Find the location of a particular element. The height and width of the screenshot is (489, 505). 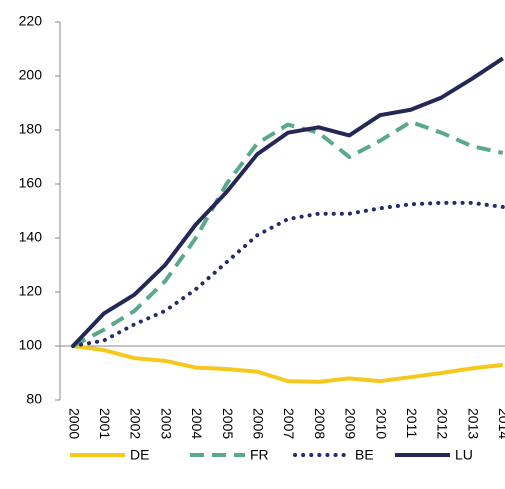

x-tick-label: 2002 is located at coordinates (136, 423).